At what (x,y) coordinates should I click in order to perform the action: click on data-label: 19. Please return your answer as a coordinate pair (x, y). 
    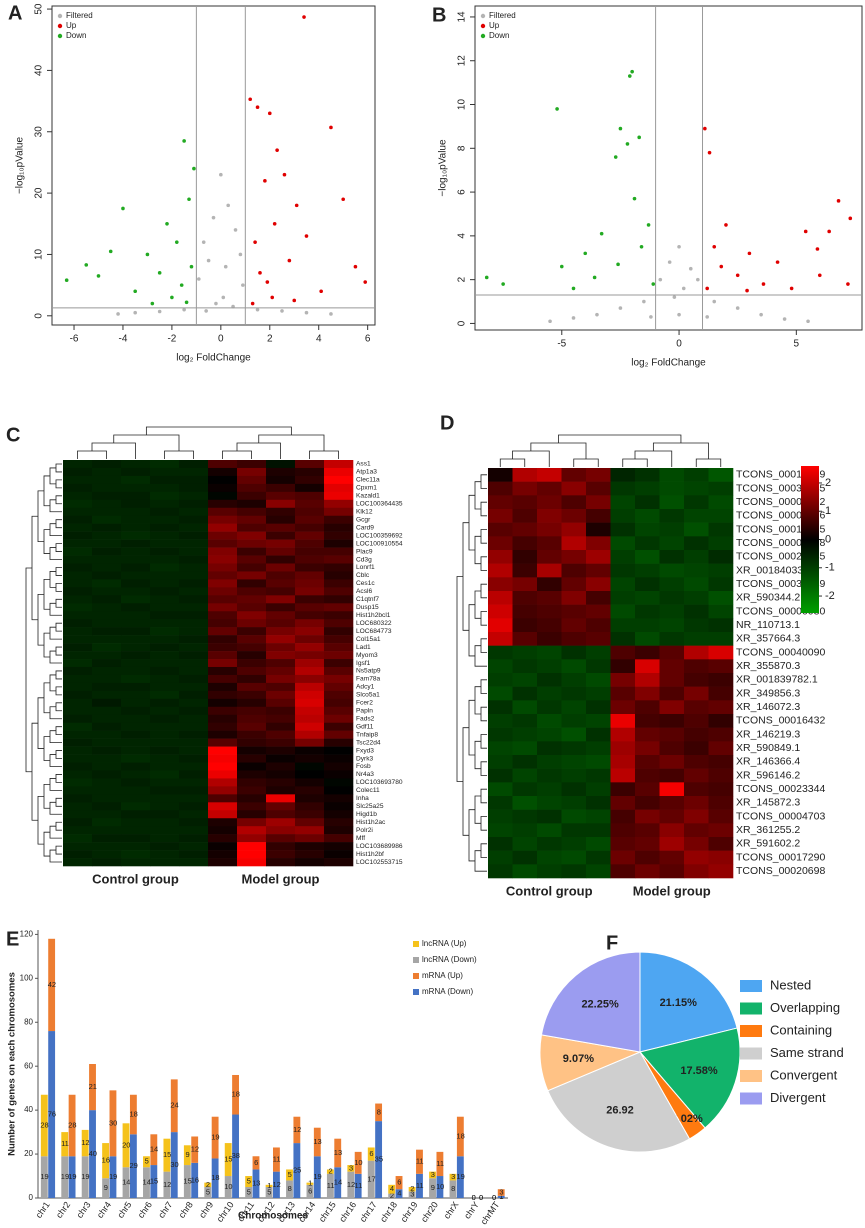
    Looking at the image, I should click on (215, 1137).